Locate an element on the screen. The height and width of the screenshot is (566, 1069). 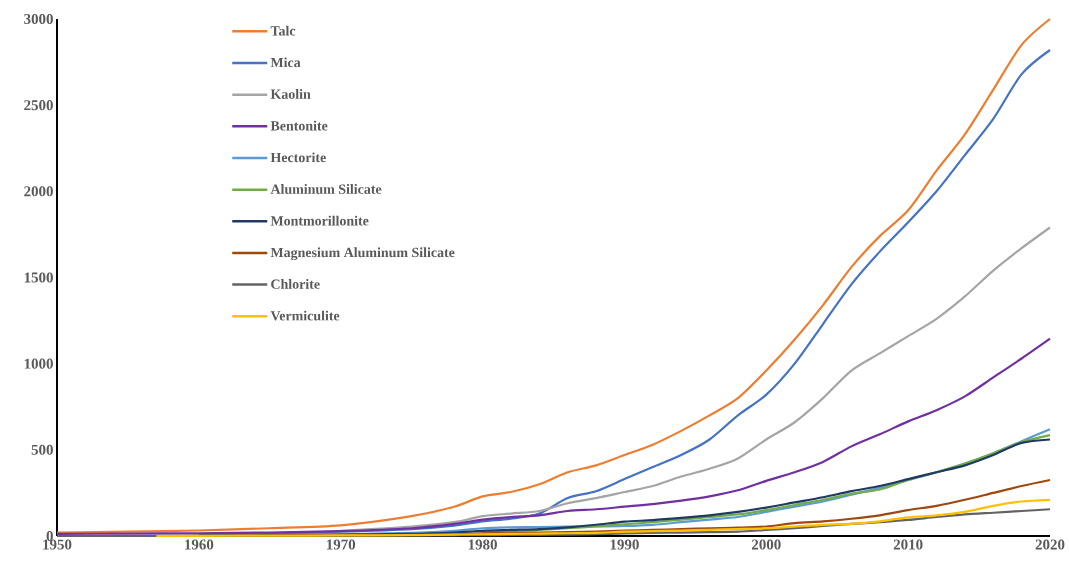
line-series is located at coordinates (603, 518).